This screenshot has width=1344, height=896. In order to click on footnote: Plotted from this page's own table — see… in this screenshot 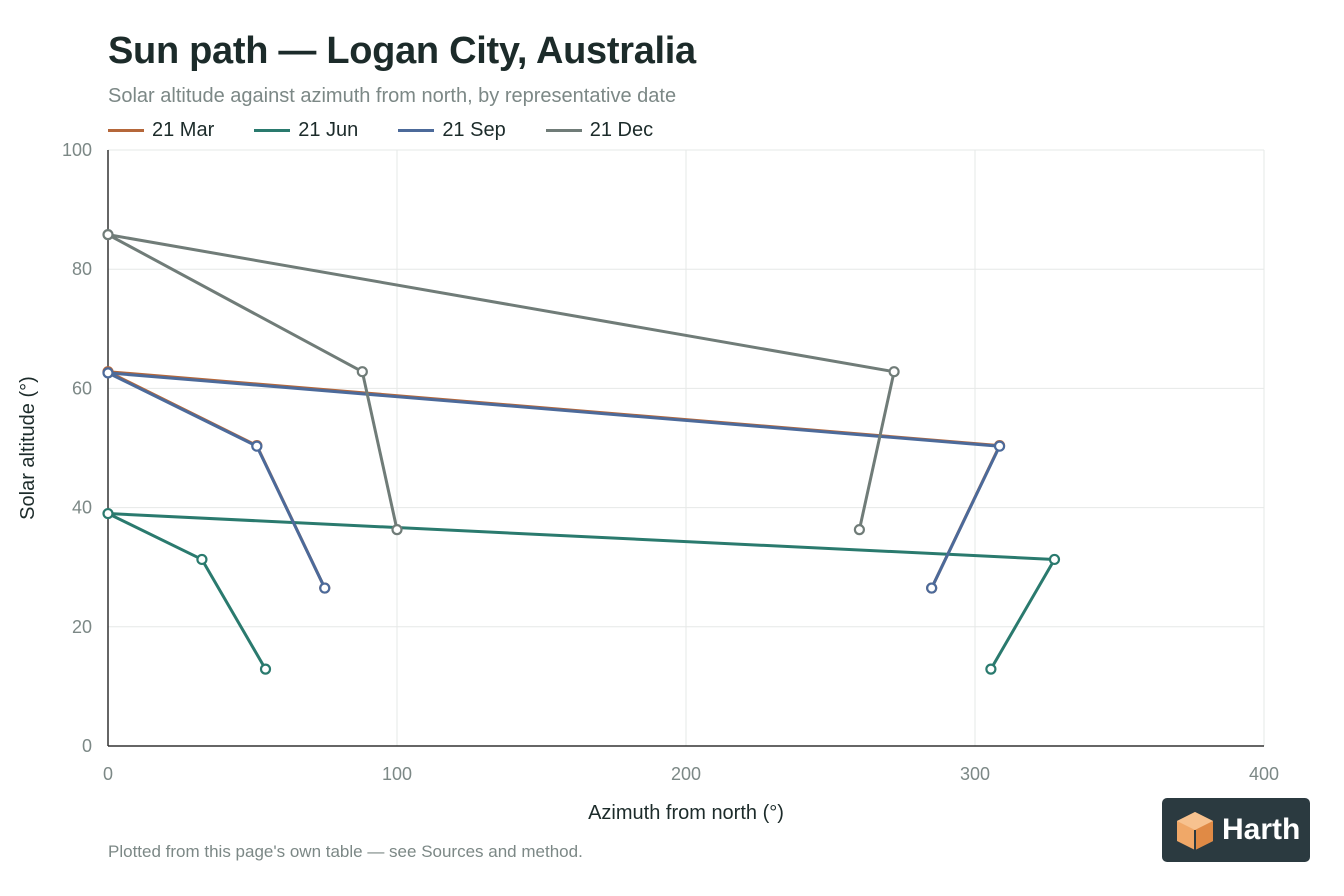, I will do `click(345, 851)`.